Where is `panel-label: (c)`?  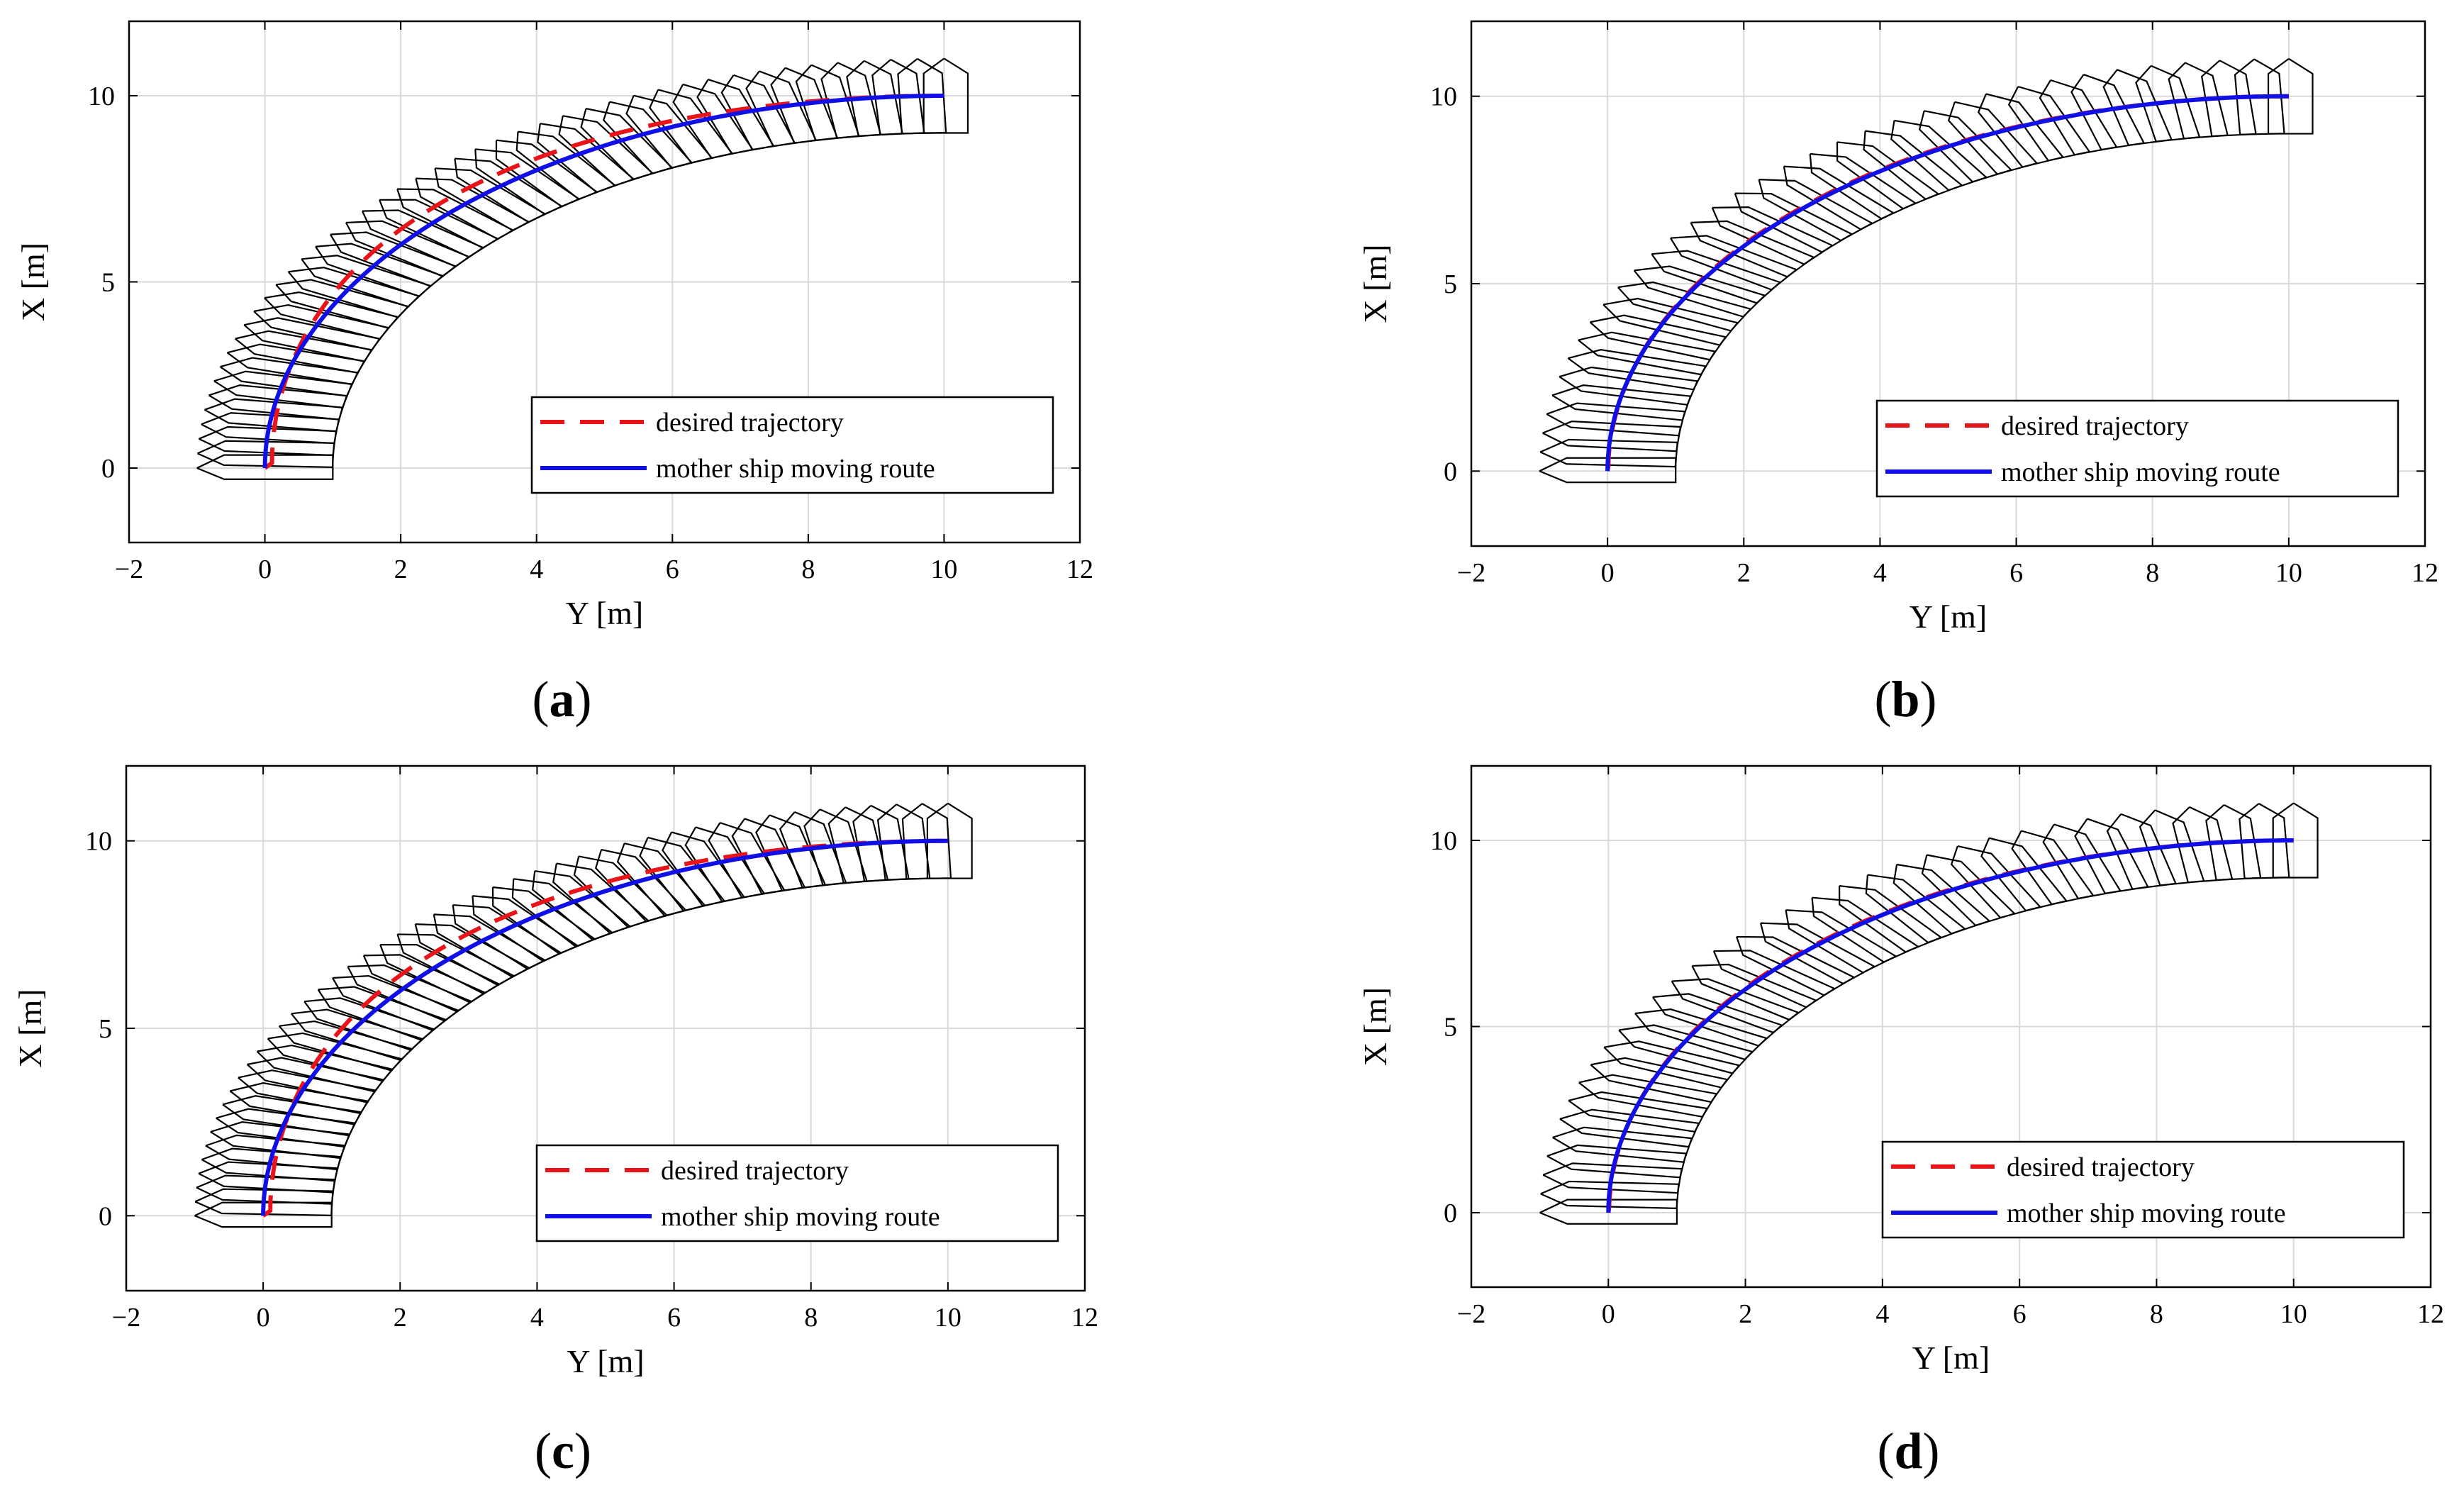
panel-label: (c) is located at coordinates (563, 1451).